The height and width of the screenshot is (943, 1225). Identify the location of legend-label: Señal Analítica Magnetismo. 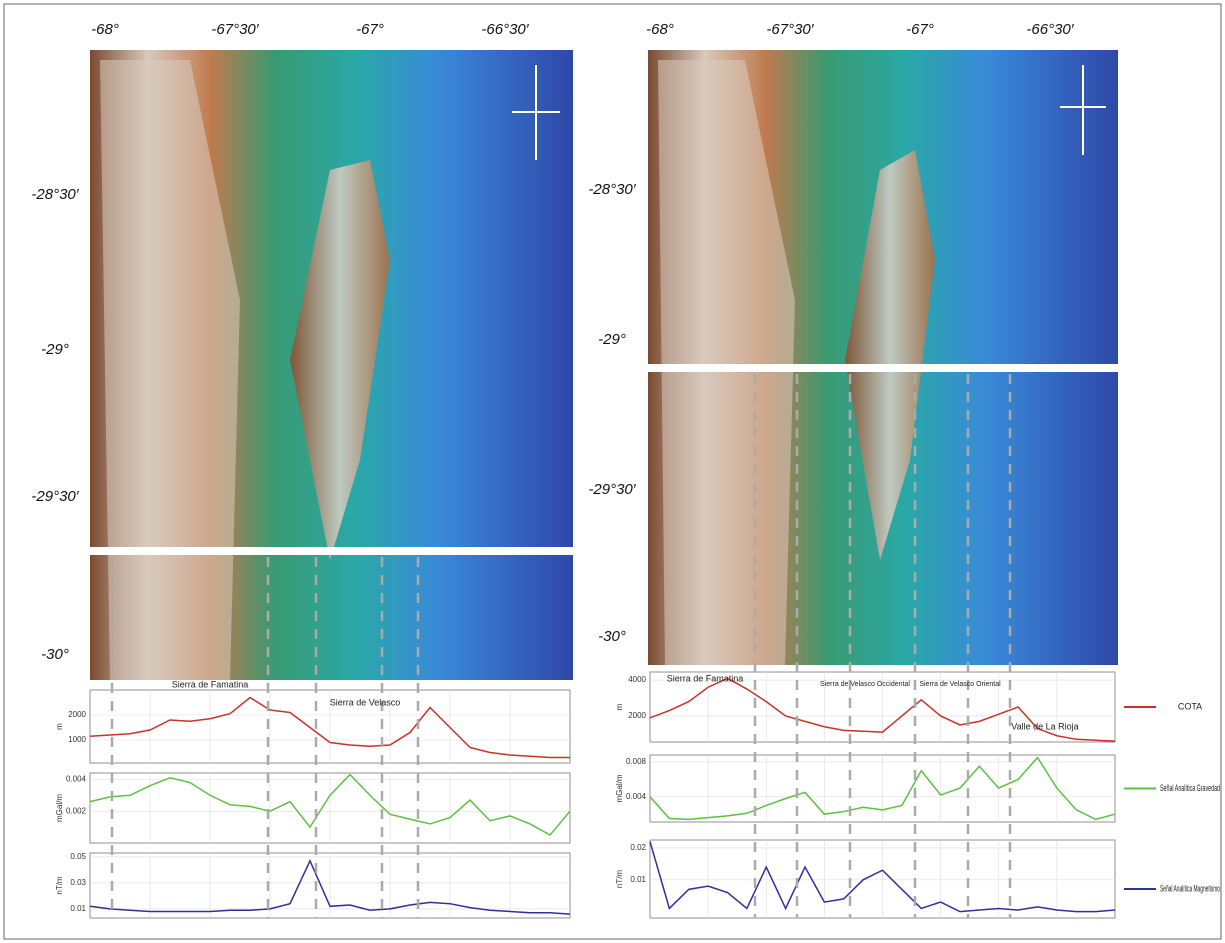
(1190, 888).